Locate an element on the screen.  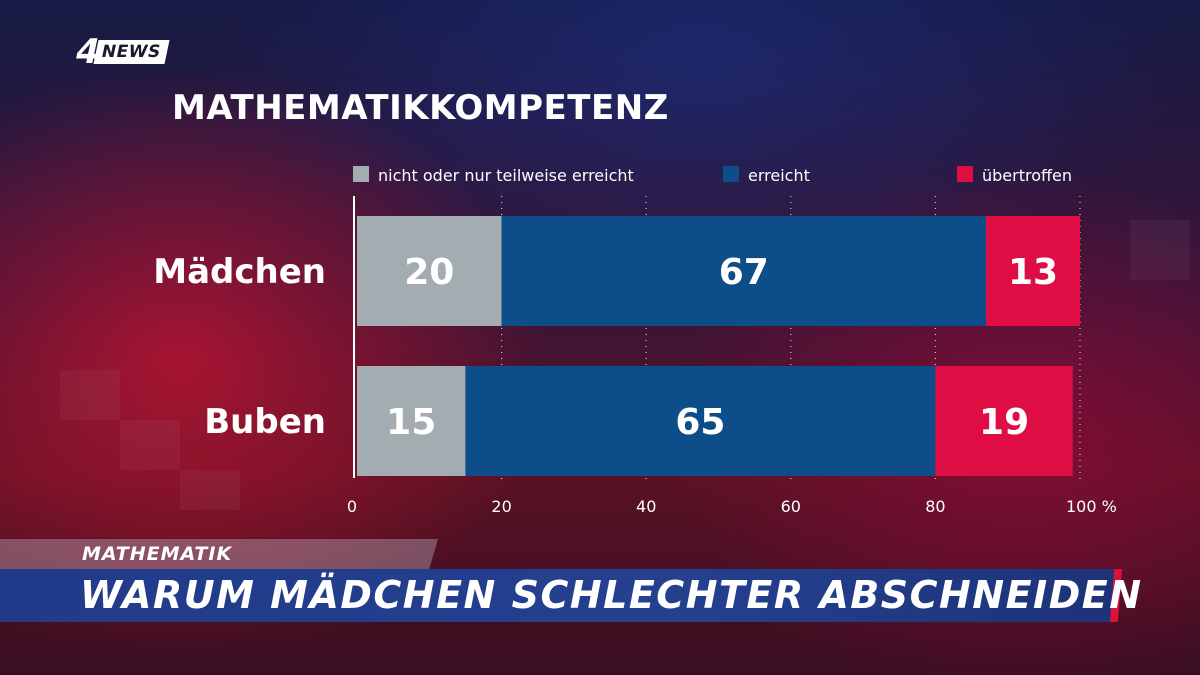
headline-text: WARUM MÄDCHEN SCHLECHTER ABSCHNEIDEN is located at coordinates (611, 595).